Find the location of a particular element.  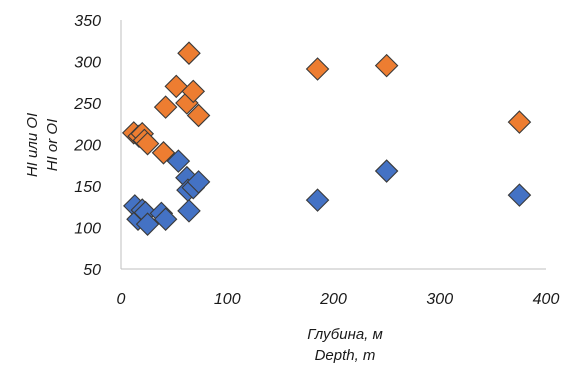

y-axis-title-line-2: HI or OI is located at coordinates (52, 145).